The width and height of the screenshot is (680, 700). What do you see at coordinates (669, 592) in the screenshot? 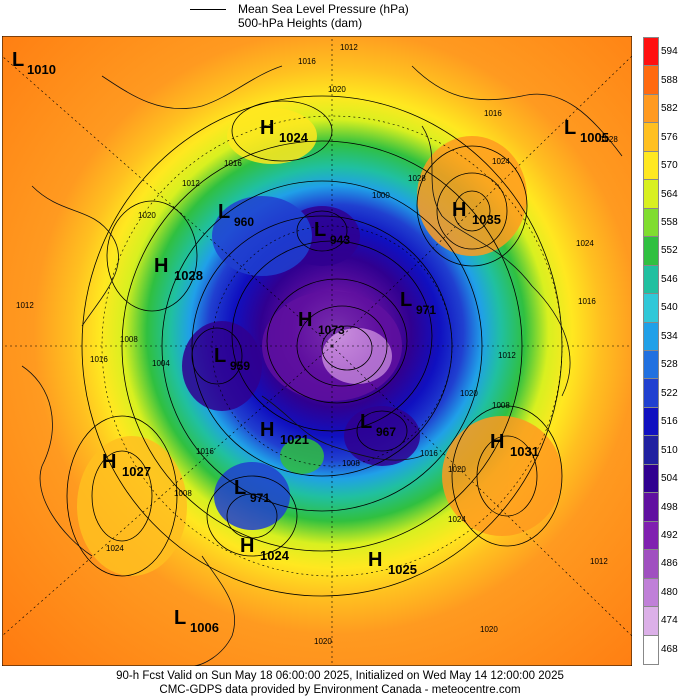
I see `colorbar-tick-label: 480` at bounding box center [669, 592].